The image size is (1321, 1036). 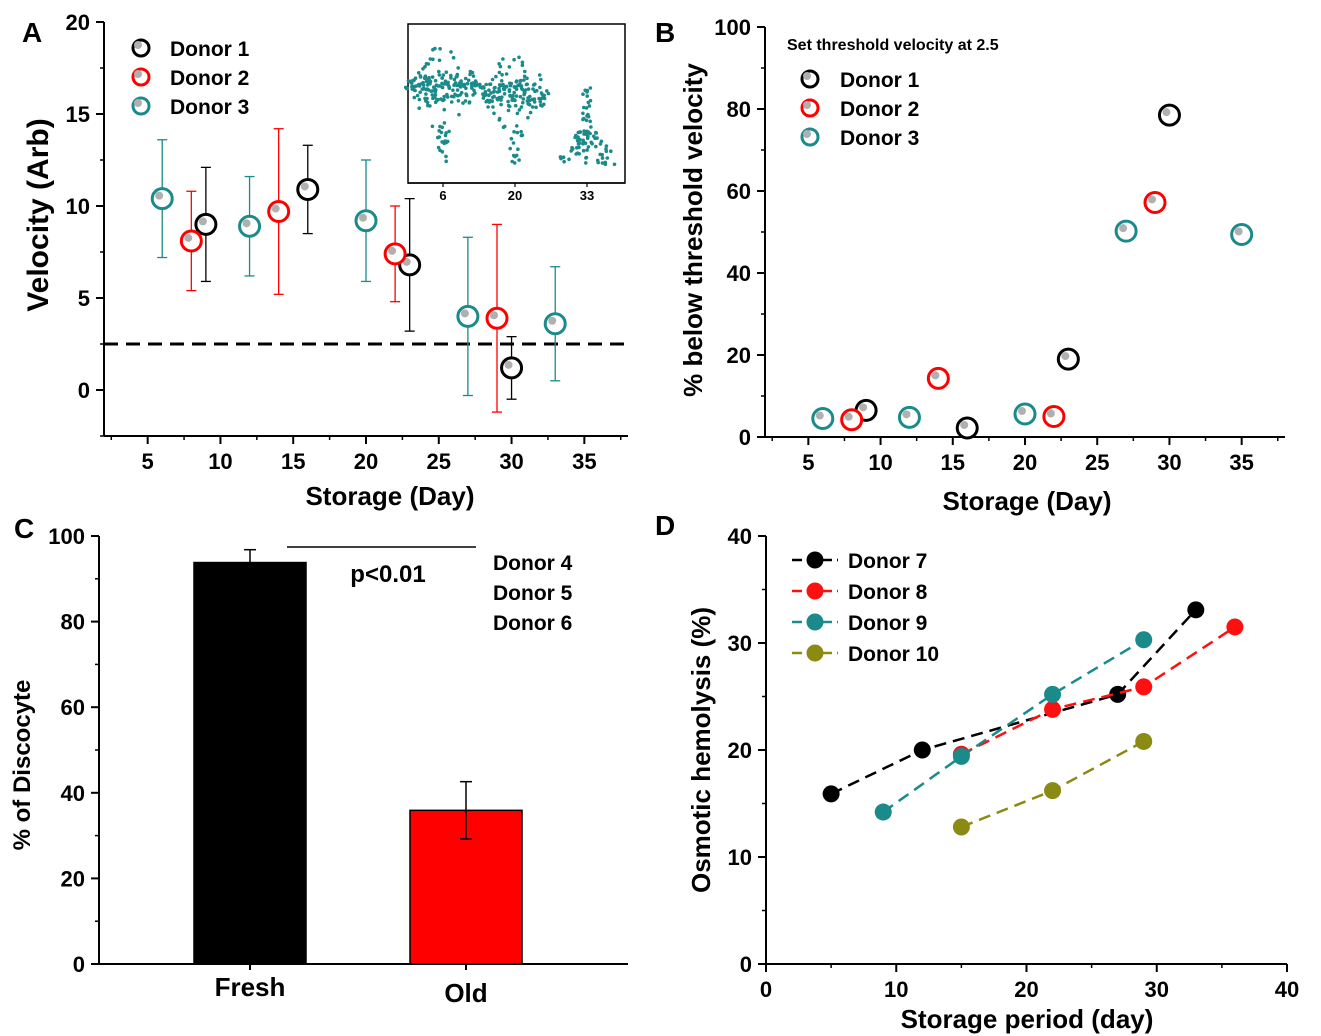 I want to click on panel-c-ylabel: % of Discocyte, so click(x=22, y=765).